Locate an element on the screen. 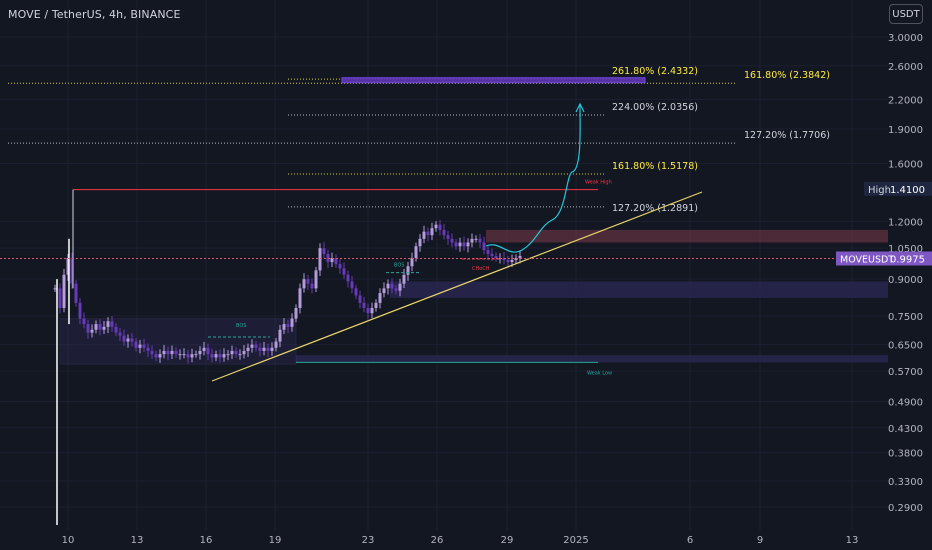 This screenshot has height=550, width=932. y-tick-label: 1.6000 is located at coordinates (905, 164).